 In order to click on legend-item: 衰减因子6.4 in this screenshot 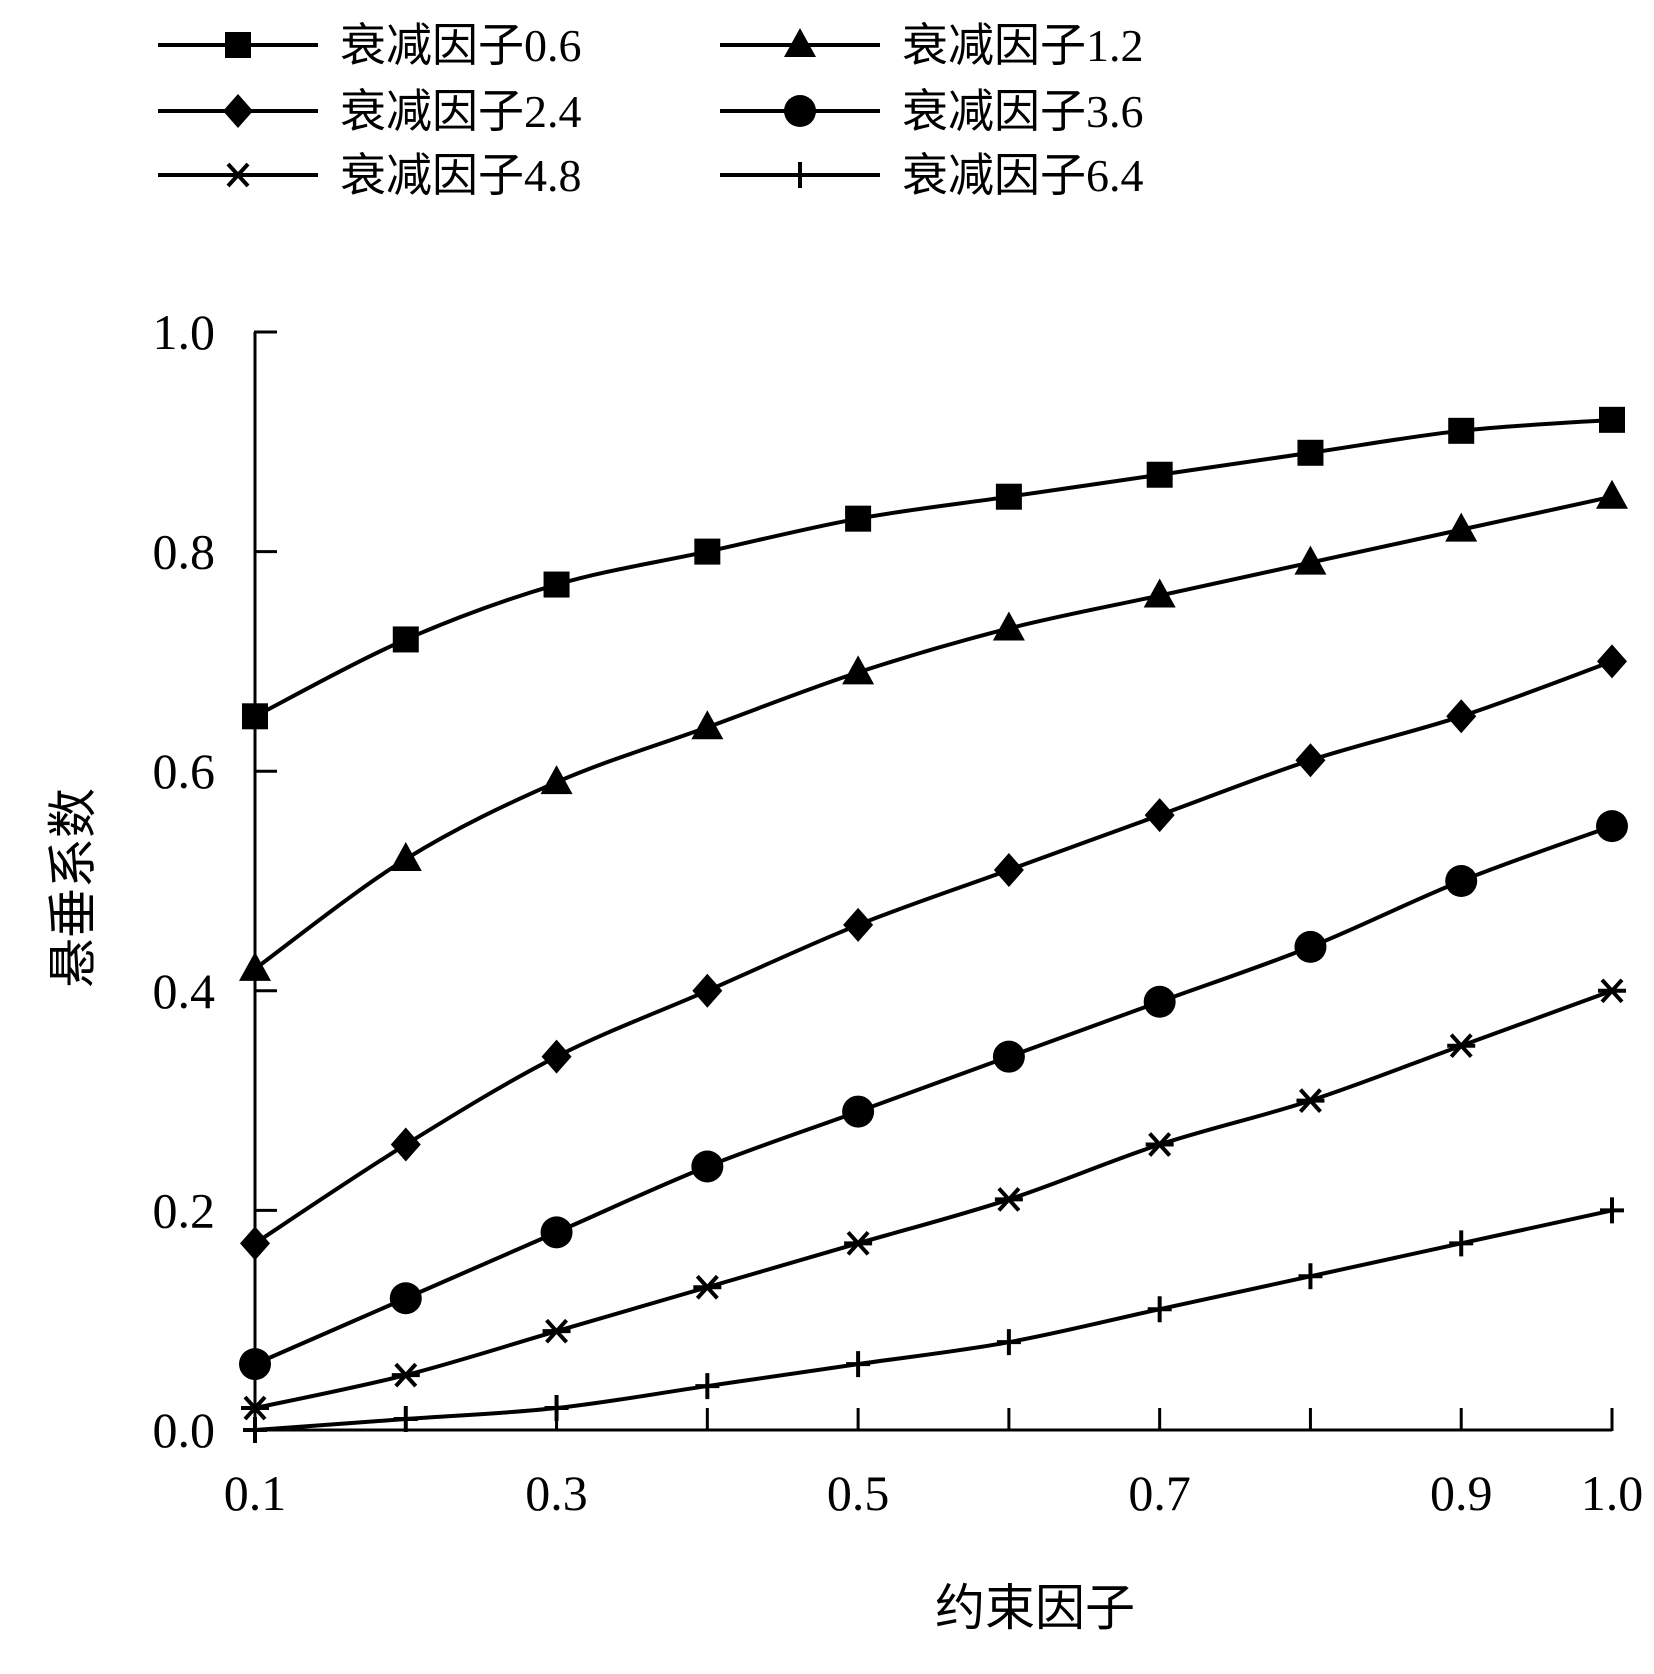, I will do `click(932, 175)`.